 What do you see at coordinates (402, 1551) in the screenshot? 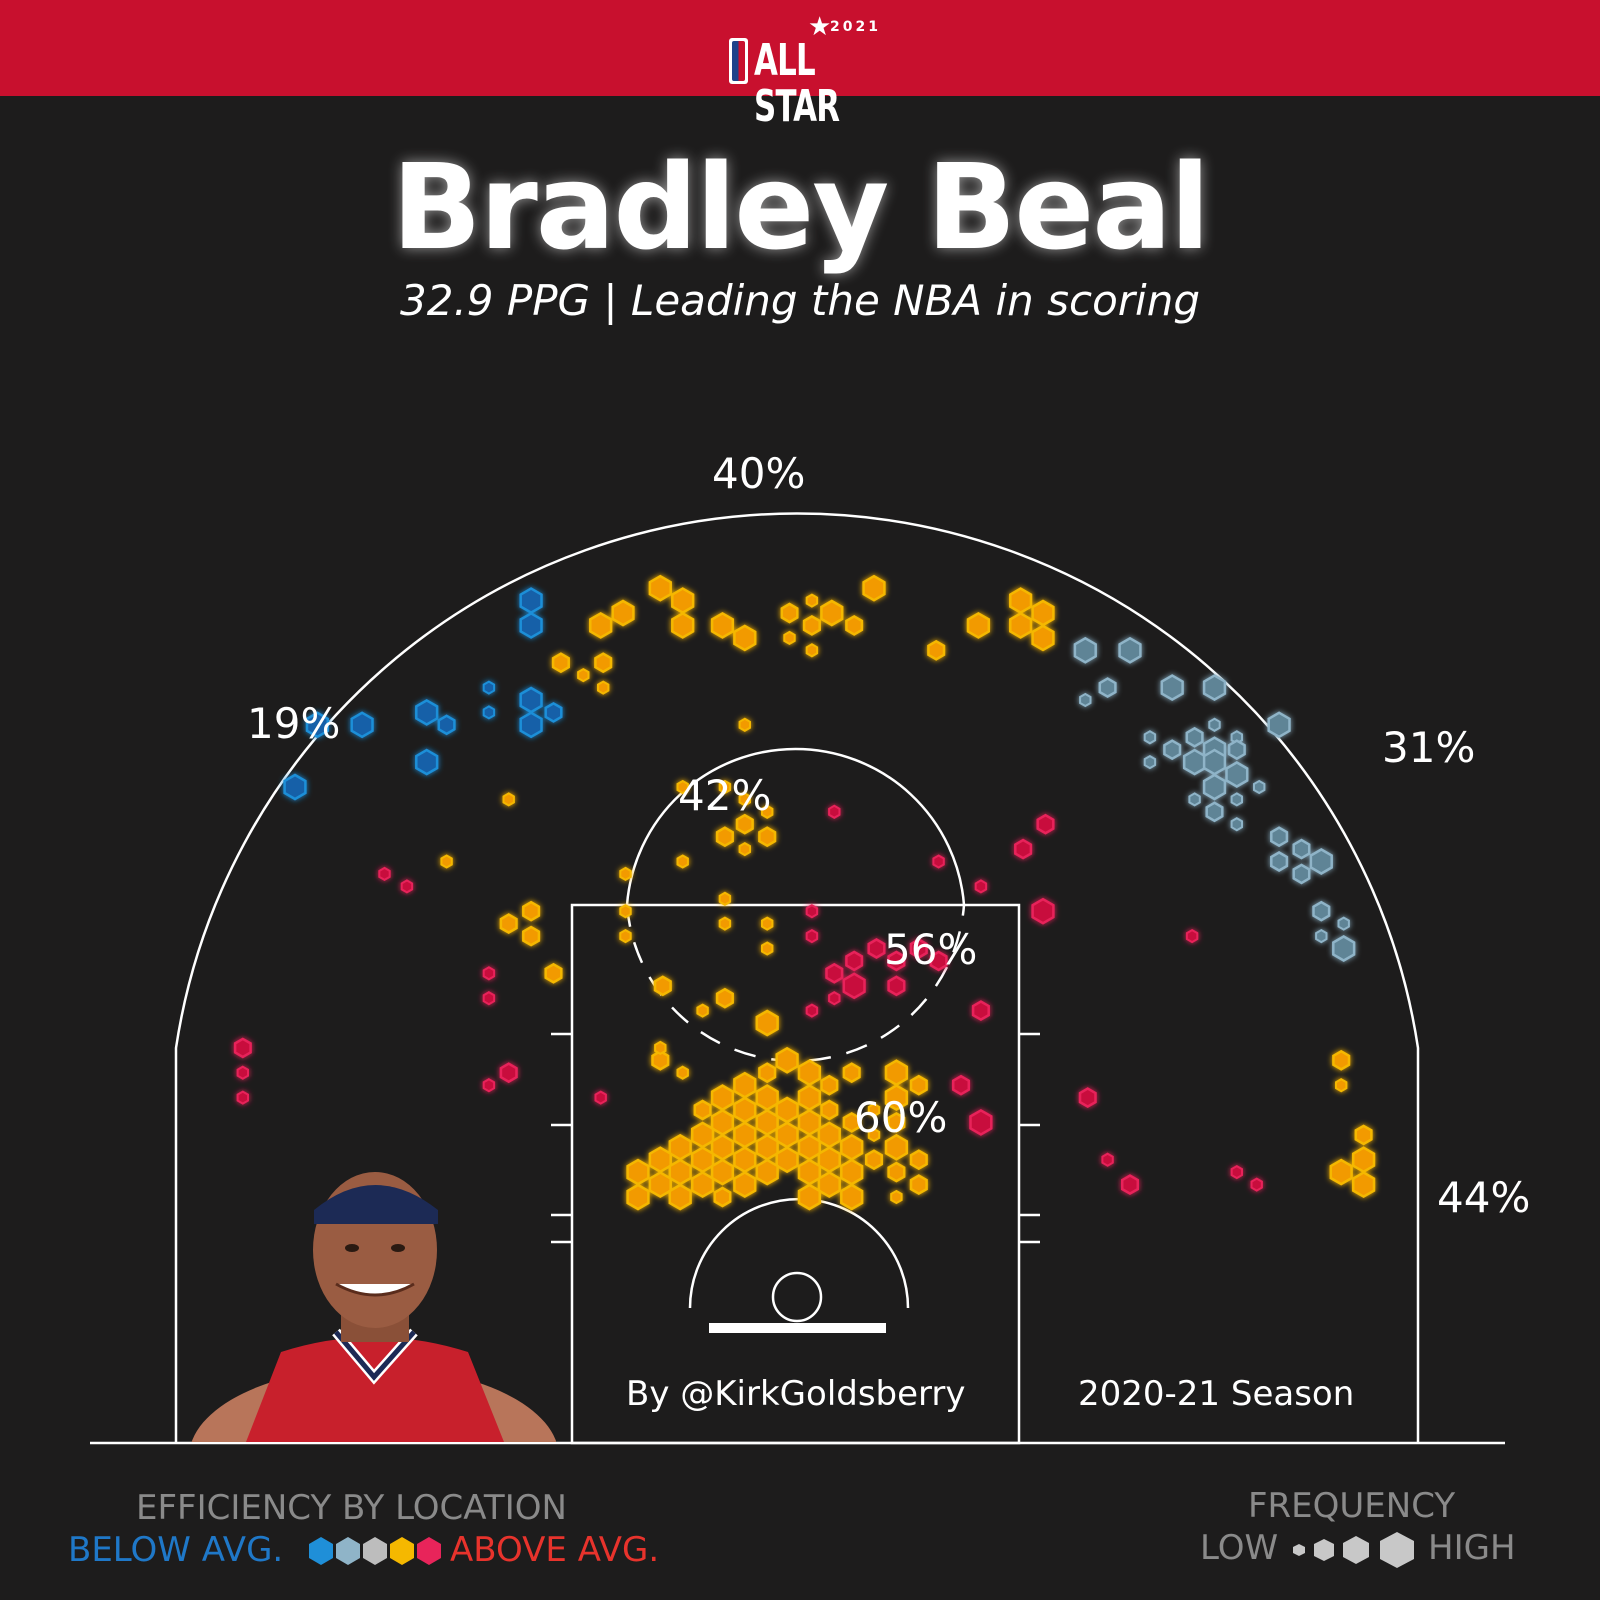
I see `legend-hex-above` at bounding box center [402, 1551].